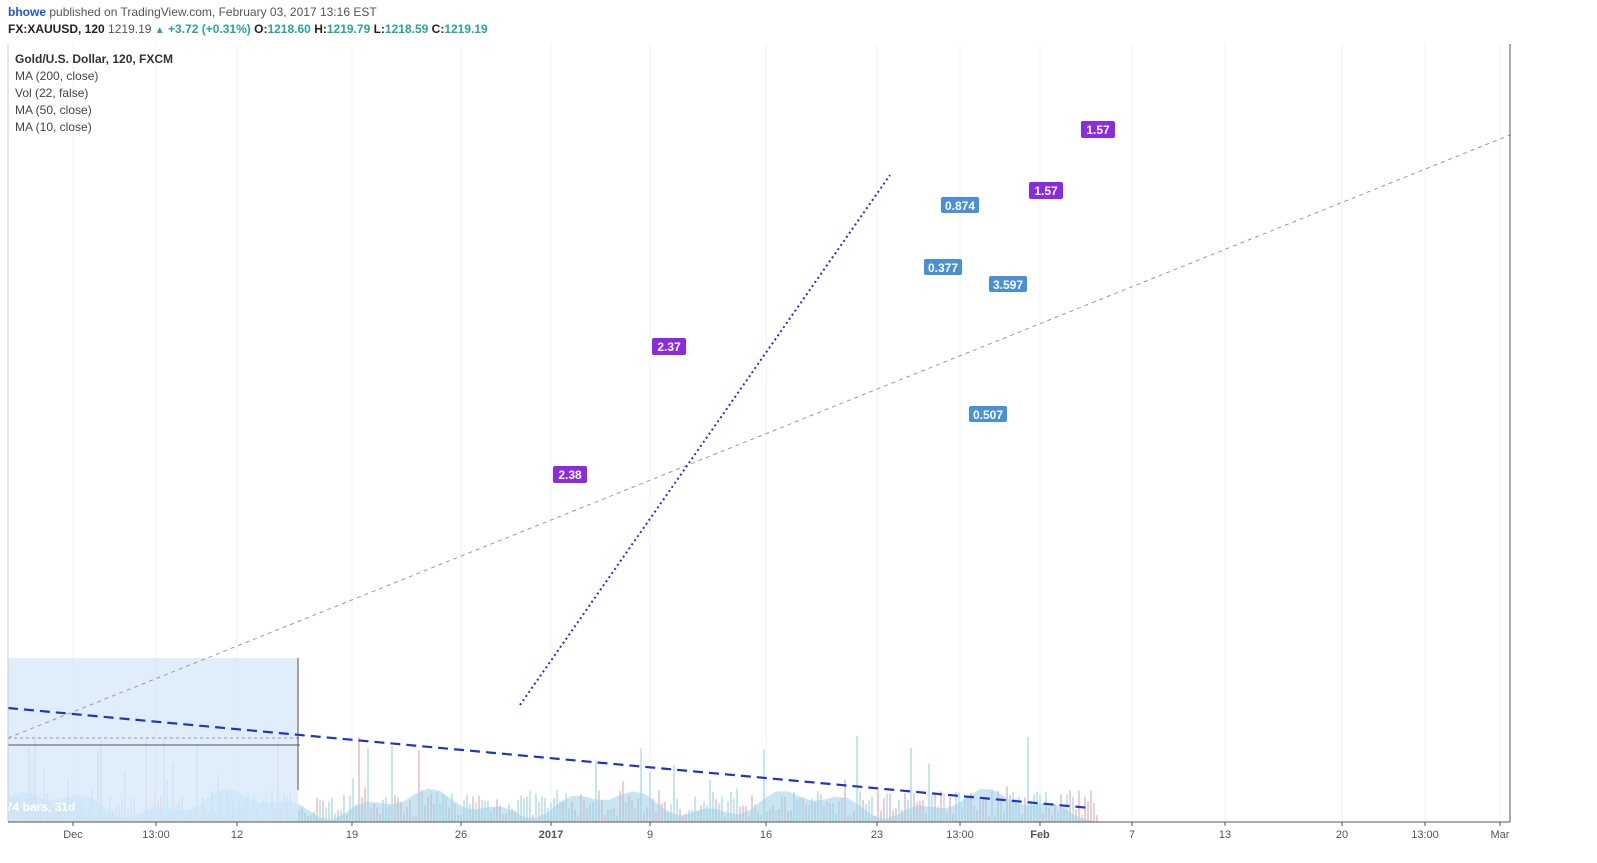  I want to click on low-label: L:, so click(379, 29).